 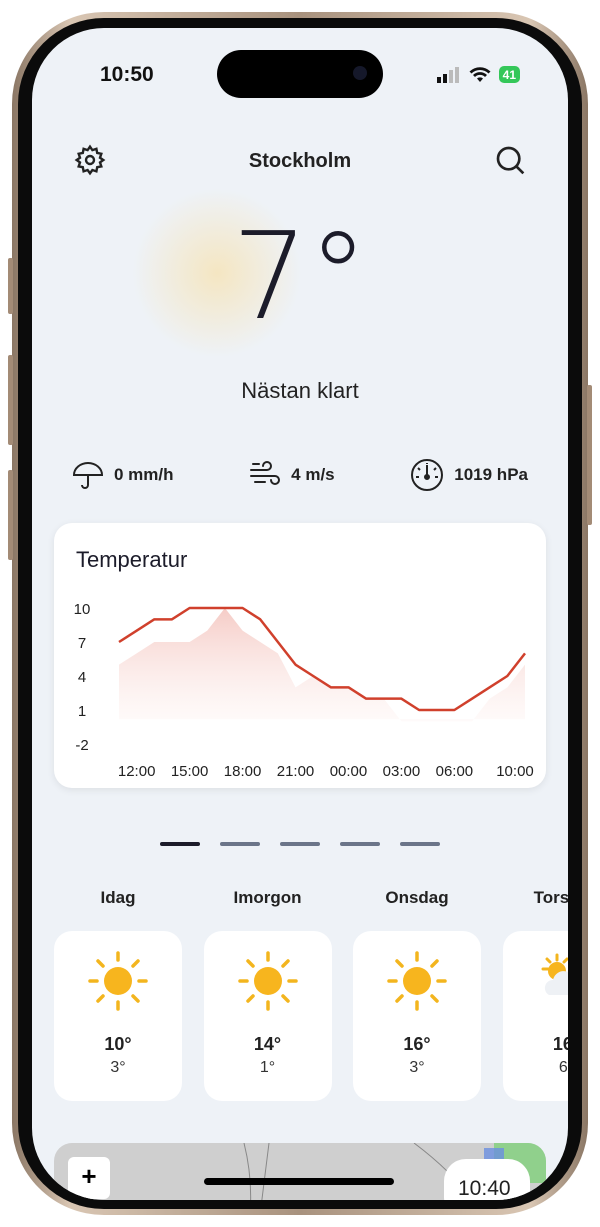 I want to click on radar-map: + 10:40, so click(x=300, y=1171).